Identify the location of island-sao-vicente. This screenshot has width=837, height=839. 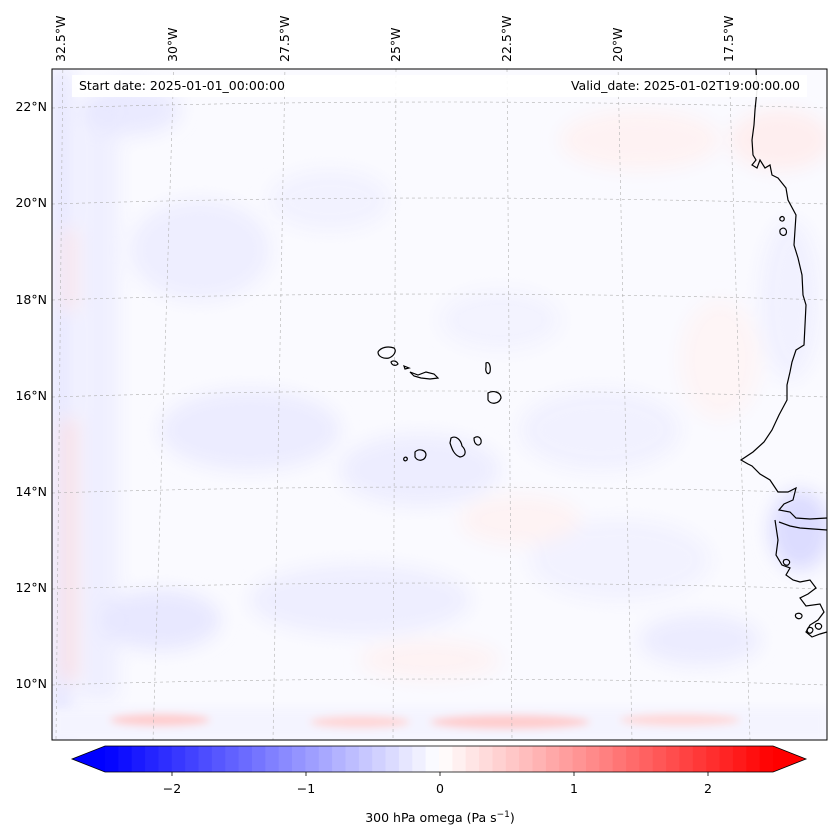
(394, 363).